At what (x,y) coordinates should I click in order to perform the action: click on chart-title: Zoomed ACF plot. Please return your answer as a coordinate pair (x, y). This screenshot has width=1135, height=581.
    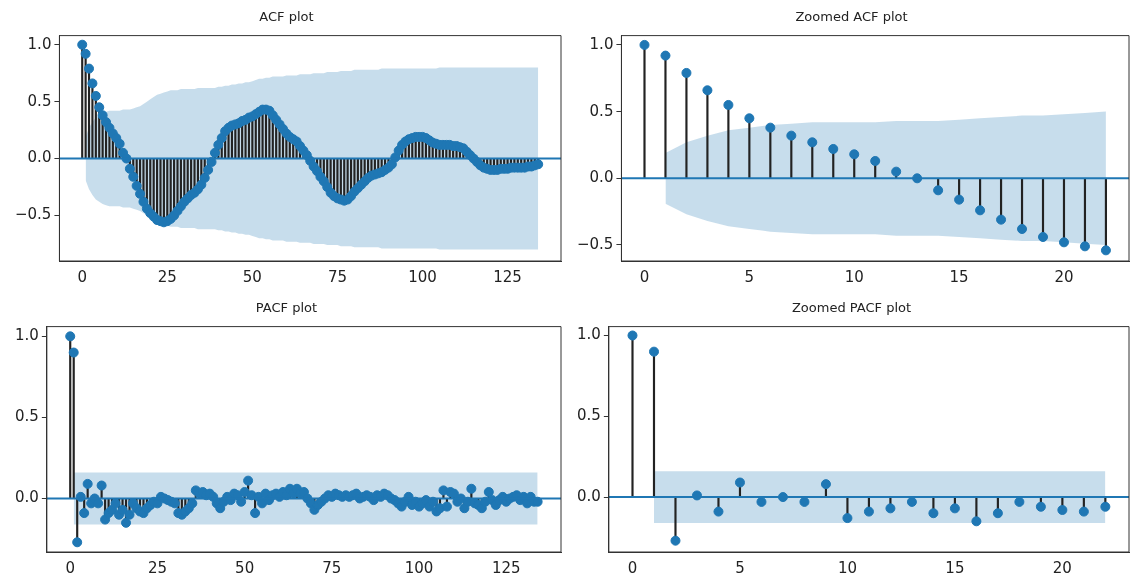
    Looking at the image, I should click on (851, 17).